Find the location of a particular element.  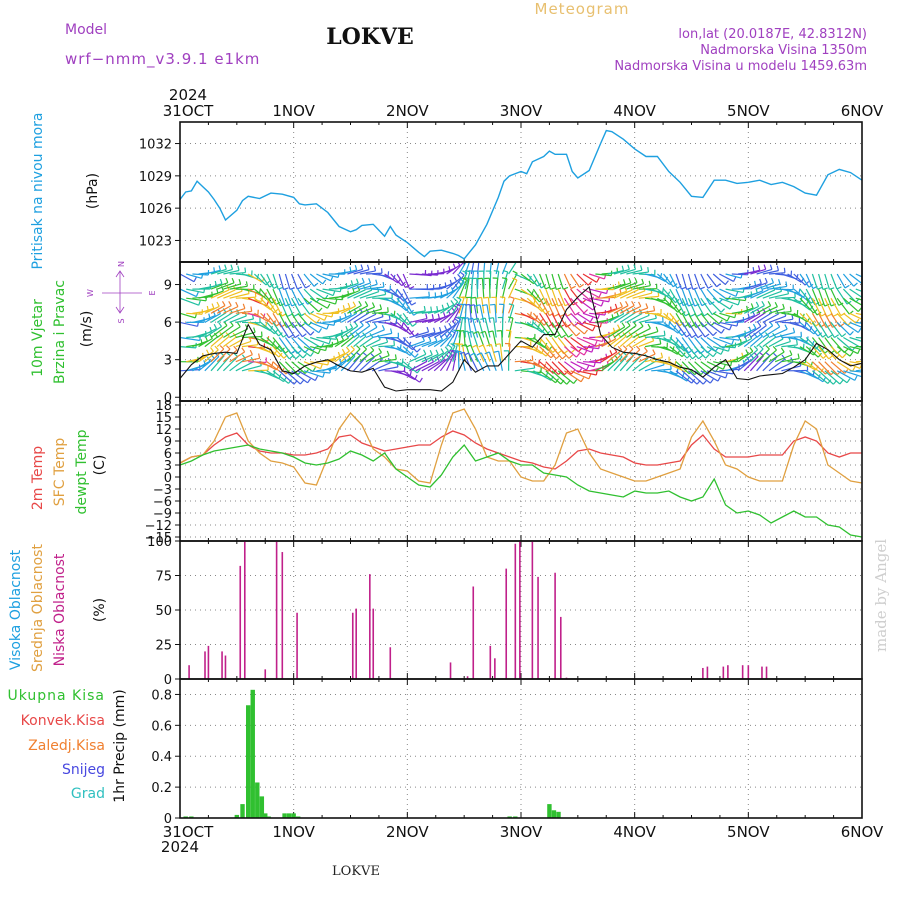

cloud-label-2: Srednja Oblacnost is located at coordinates (38, 608).